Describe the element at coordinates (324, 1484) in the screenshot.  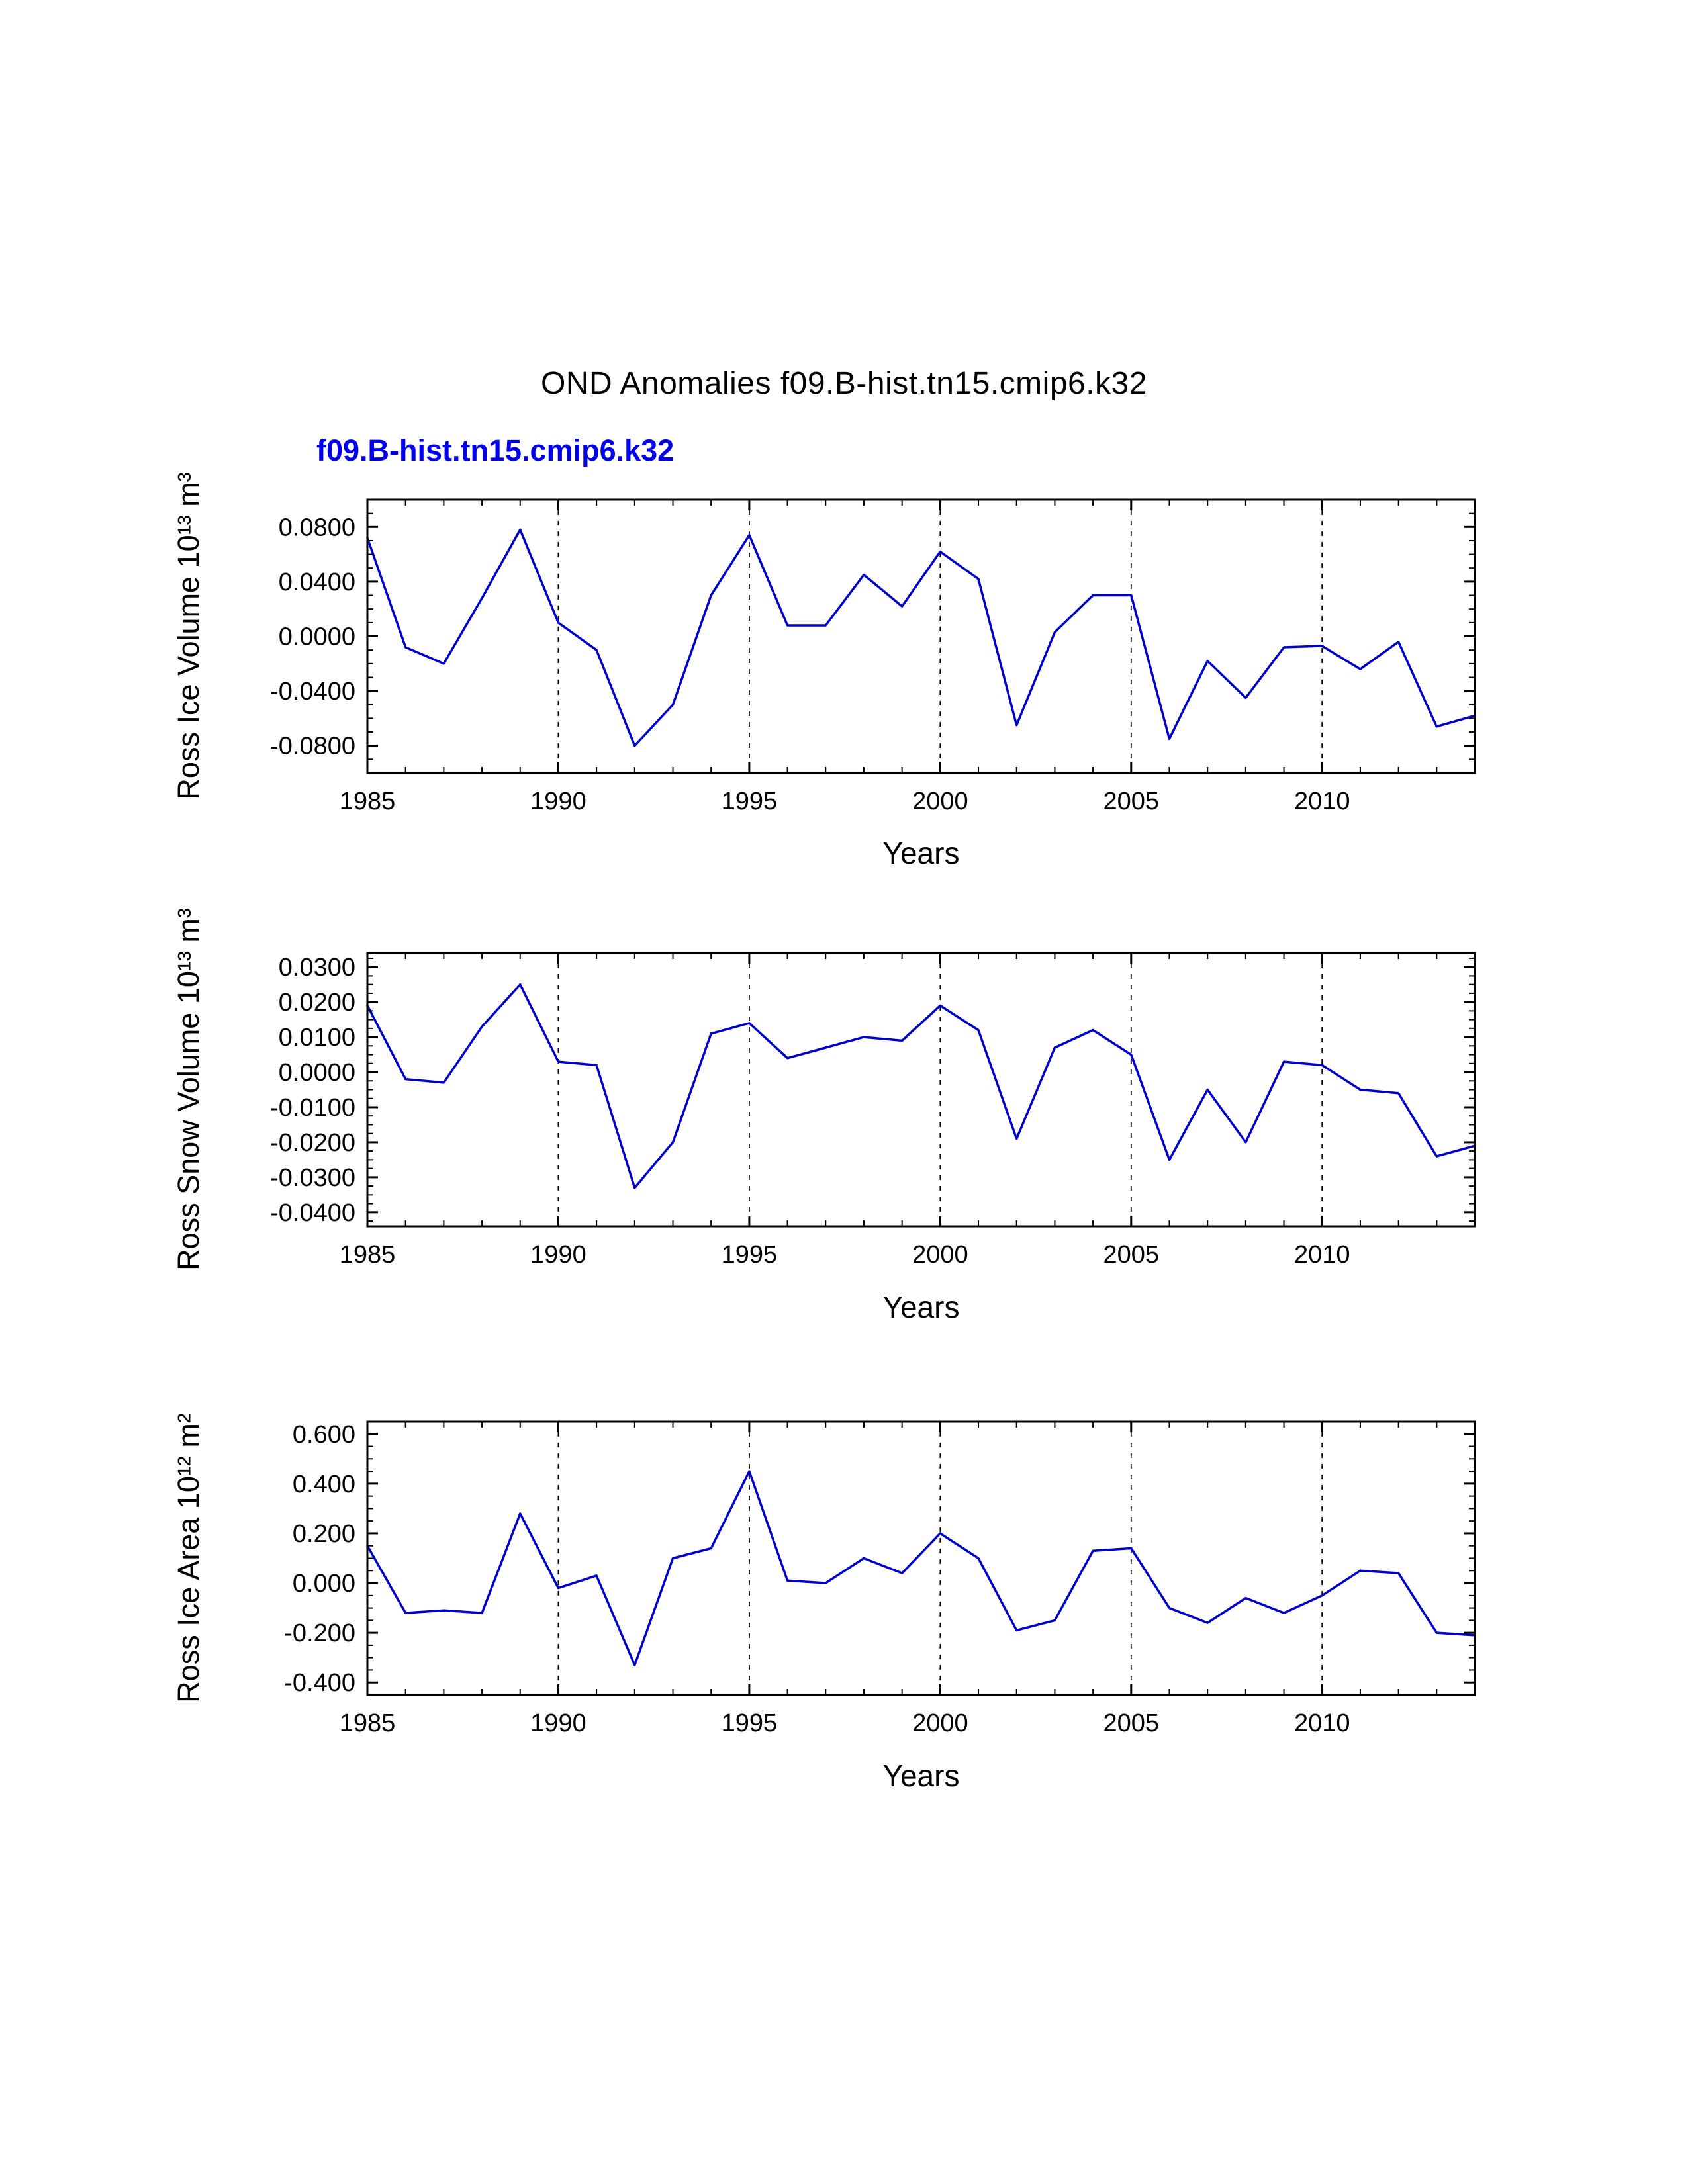
I see `svg-text: 0.400` at that location.